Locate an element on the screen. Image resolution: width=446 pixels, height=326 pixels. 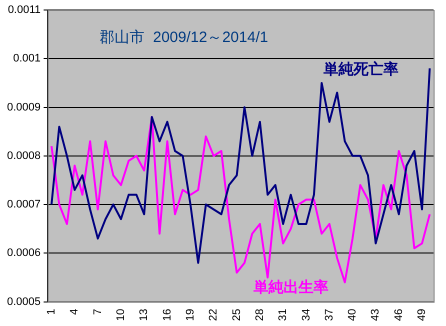
x-tick-label: 43 is located at coordinates (376, 315).